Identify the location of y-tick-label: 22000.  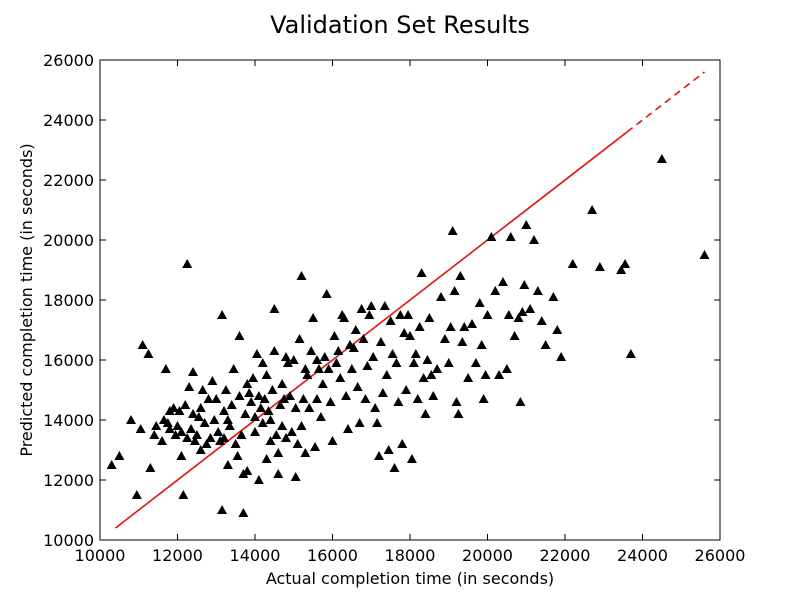
(68, 180).